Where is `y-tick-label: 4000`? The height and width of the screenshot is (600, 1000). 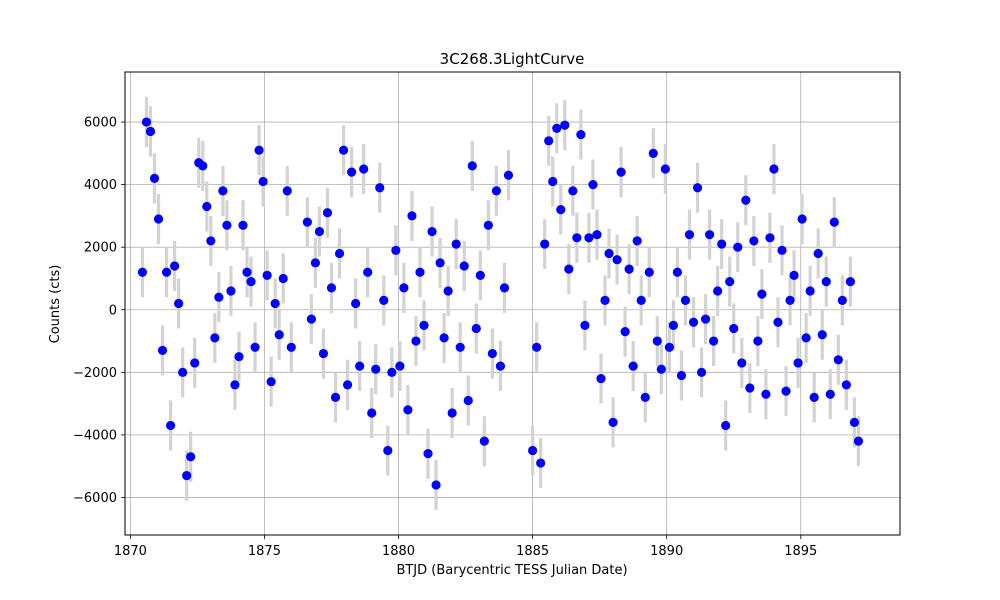
y-tick-label: 4000 is located at coordinates (100, 185).